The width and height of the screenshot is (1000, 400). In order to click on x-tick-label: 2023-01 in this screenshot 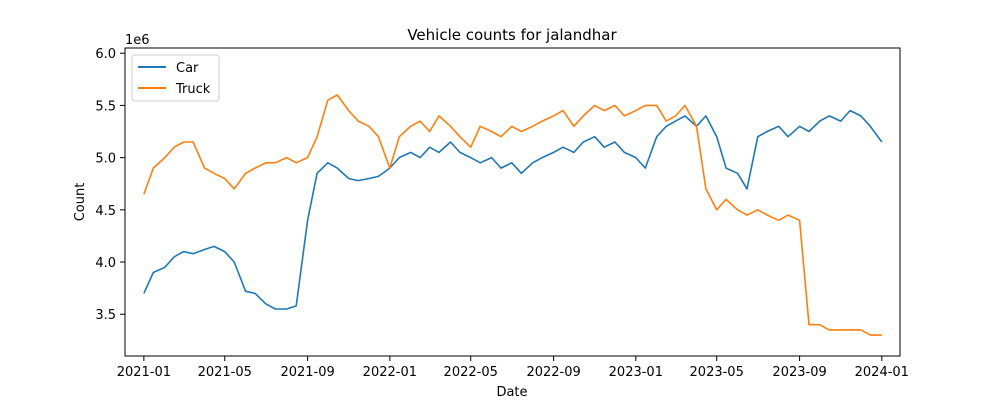, I will do `click(636, 372)`.